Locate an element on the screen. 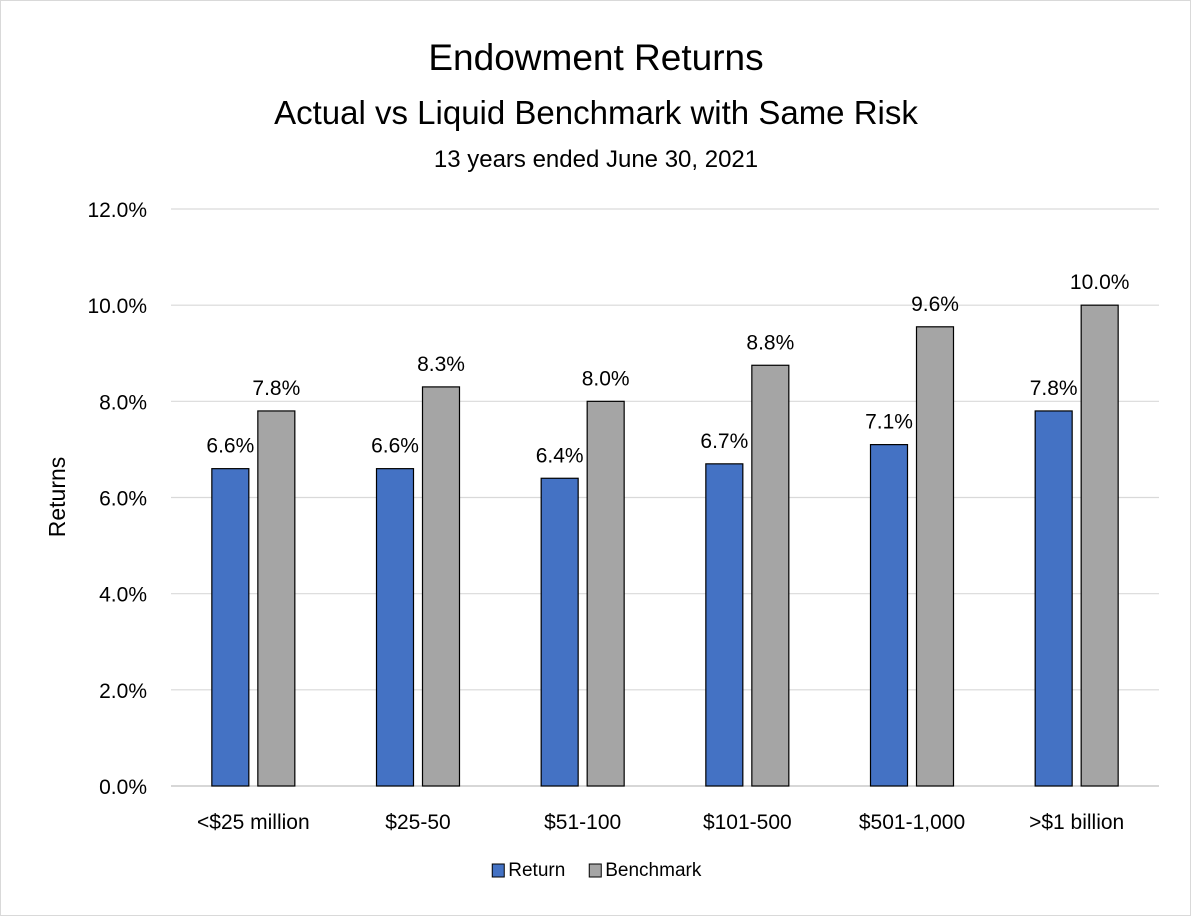 This screenshot has width=1191, height=920. y-axis-title: Returns is located at coordinates (57, 497).